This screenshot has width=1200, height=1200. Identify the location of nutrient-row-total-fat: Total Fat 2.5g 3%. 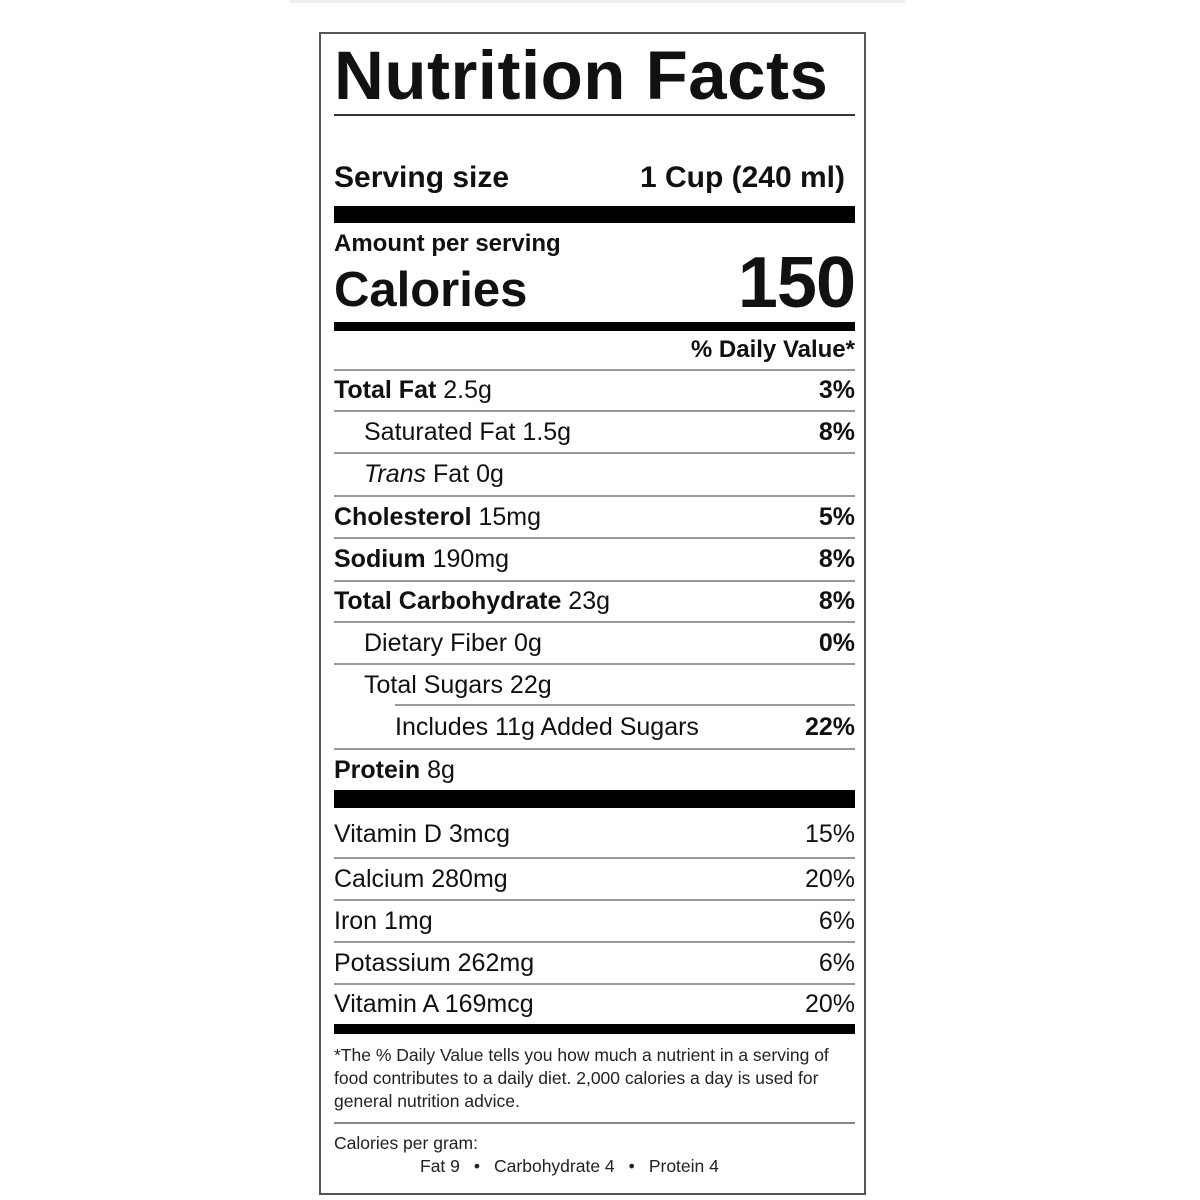
(594, 389).